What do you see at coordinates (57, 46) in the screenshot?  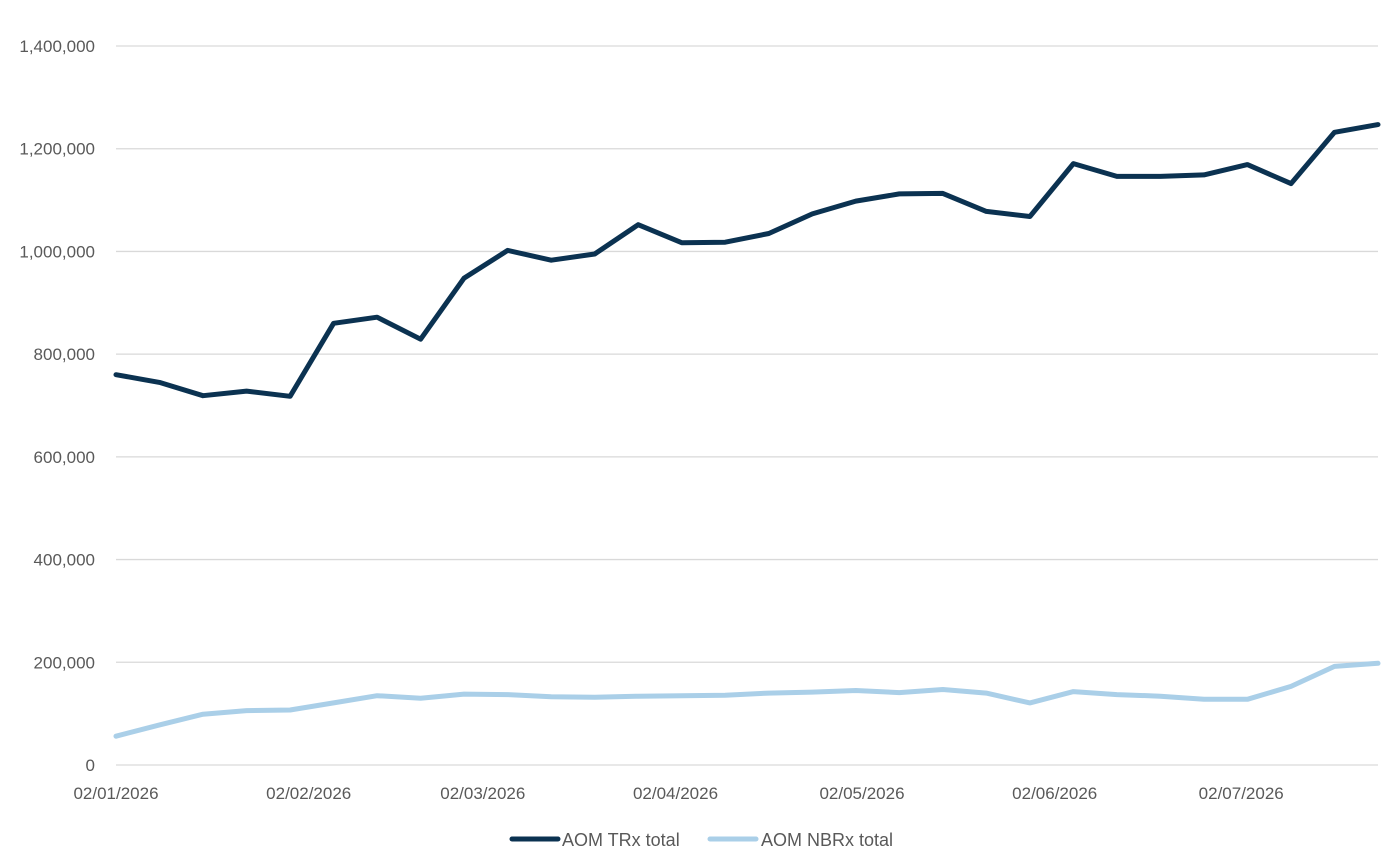 I see `y-tick-label: 1,400,000` at bounding box center [57, 46].